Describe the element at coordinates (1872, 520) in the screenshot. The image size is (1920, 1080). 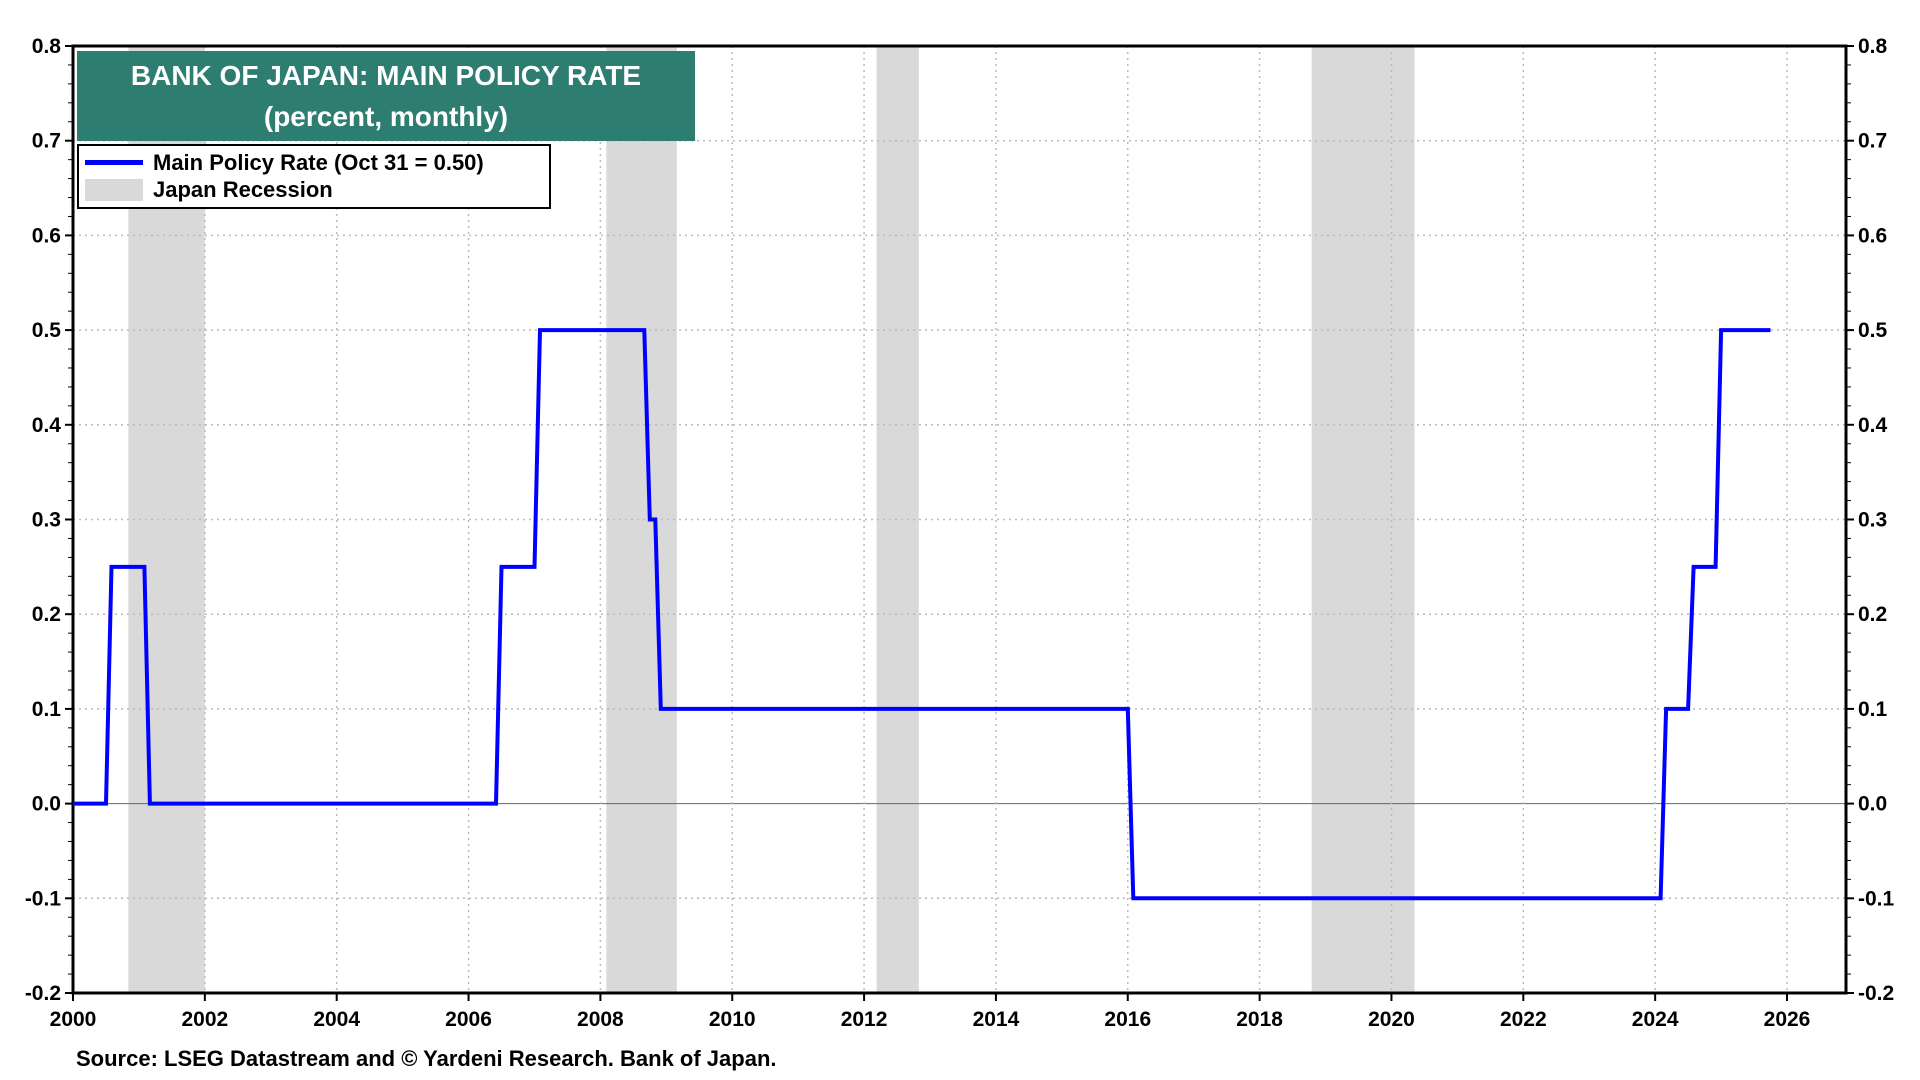
I see `y-tick-label-right: 0.3` at that location.